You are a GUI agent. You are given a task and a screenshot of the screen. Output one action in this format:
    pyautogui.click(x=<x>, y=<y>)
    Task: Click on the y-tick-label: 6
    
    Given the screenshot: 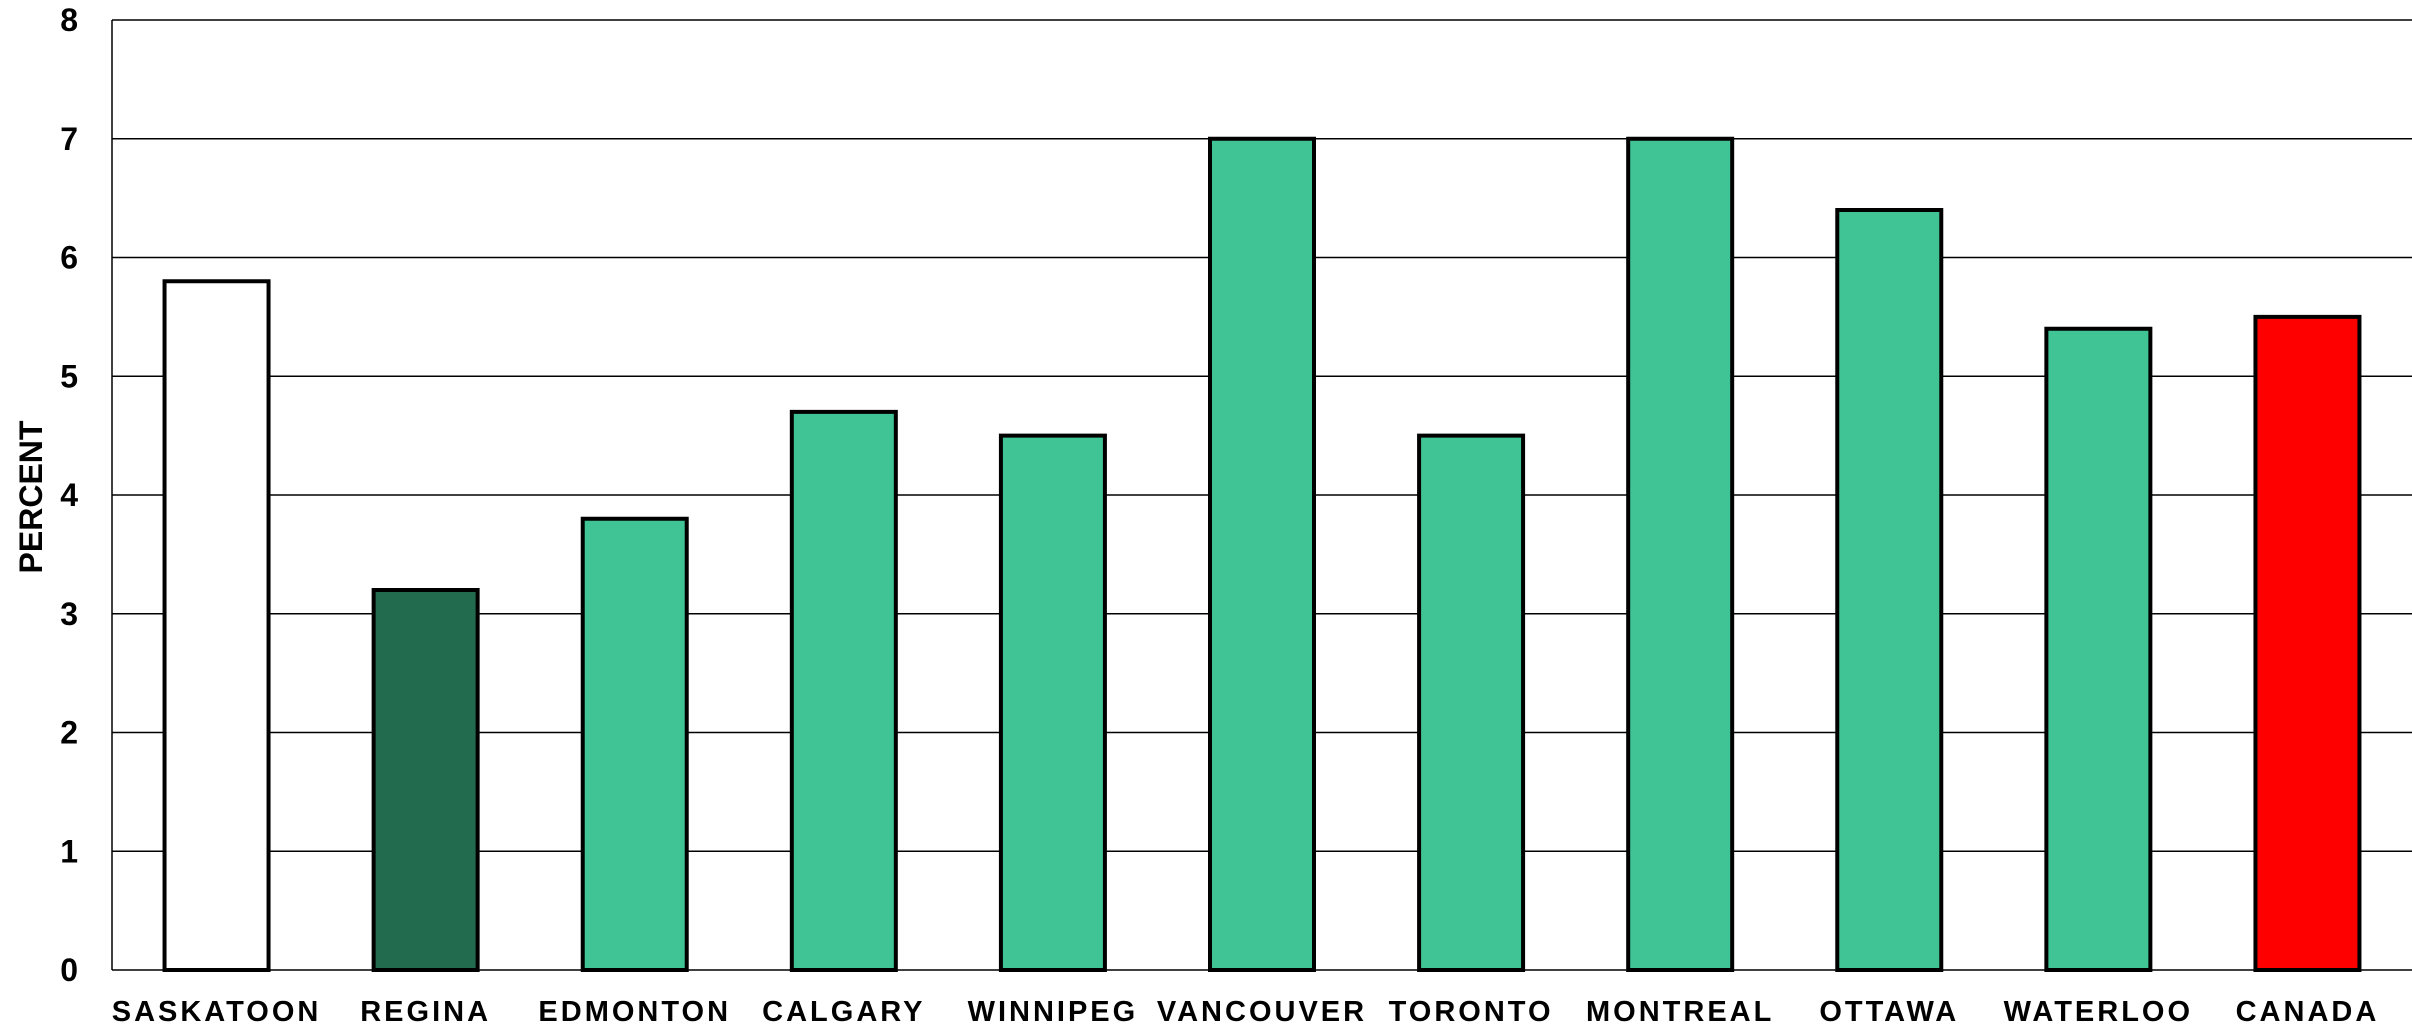 What is the action you would take?
    pyautogui.click(x=69, y=258)
    